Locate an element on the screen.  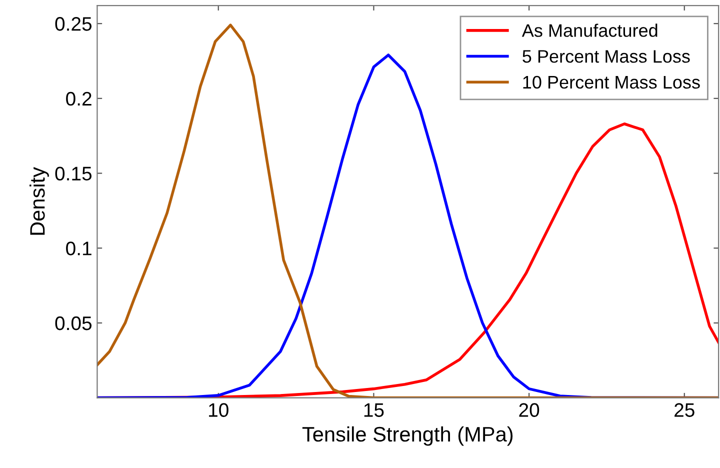
x-tick-label: 20 is located at coordinates (529, 410).